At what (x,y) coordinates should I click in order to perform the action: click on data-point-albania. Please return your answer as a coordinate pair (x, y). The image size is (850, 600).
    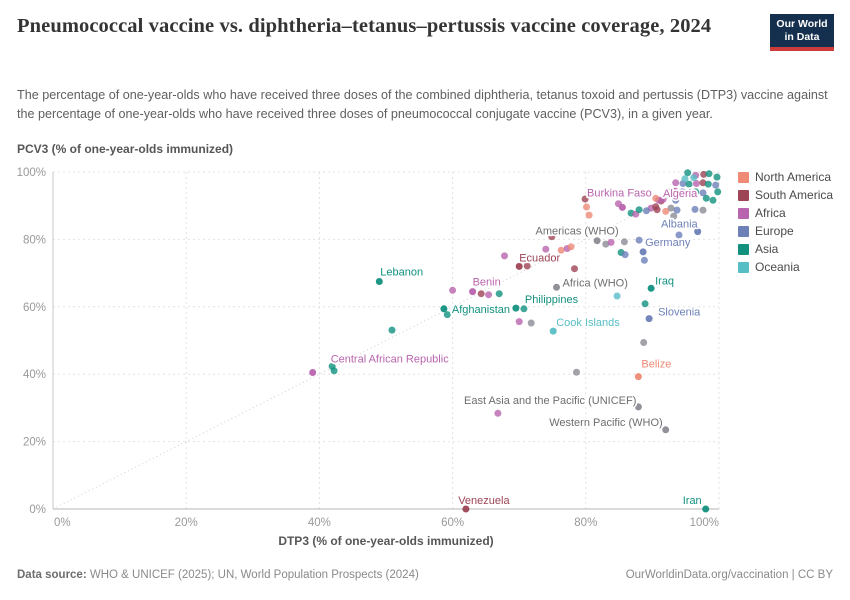
    Looking at the image, I should click on (698, 232).